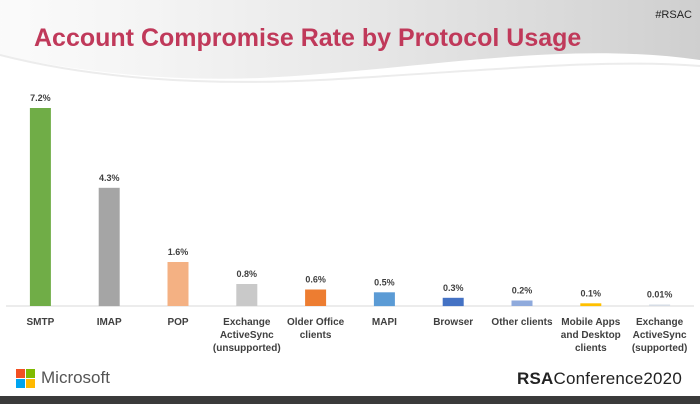  Describe the element at coordinates (660, 295) in the screenshot. I see `data-label: 0.01%` at that location.